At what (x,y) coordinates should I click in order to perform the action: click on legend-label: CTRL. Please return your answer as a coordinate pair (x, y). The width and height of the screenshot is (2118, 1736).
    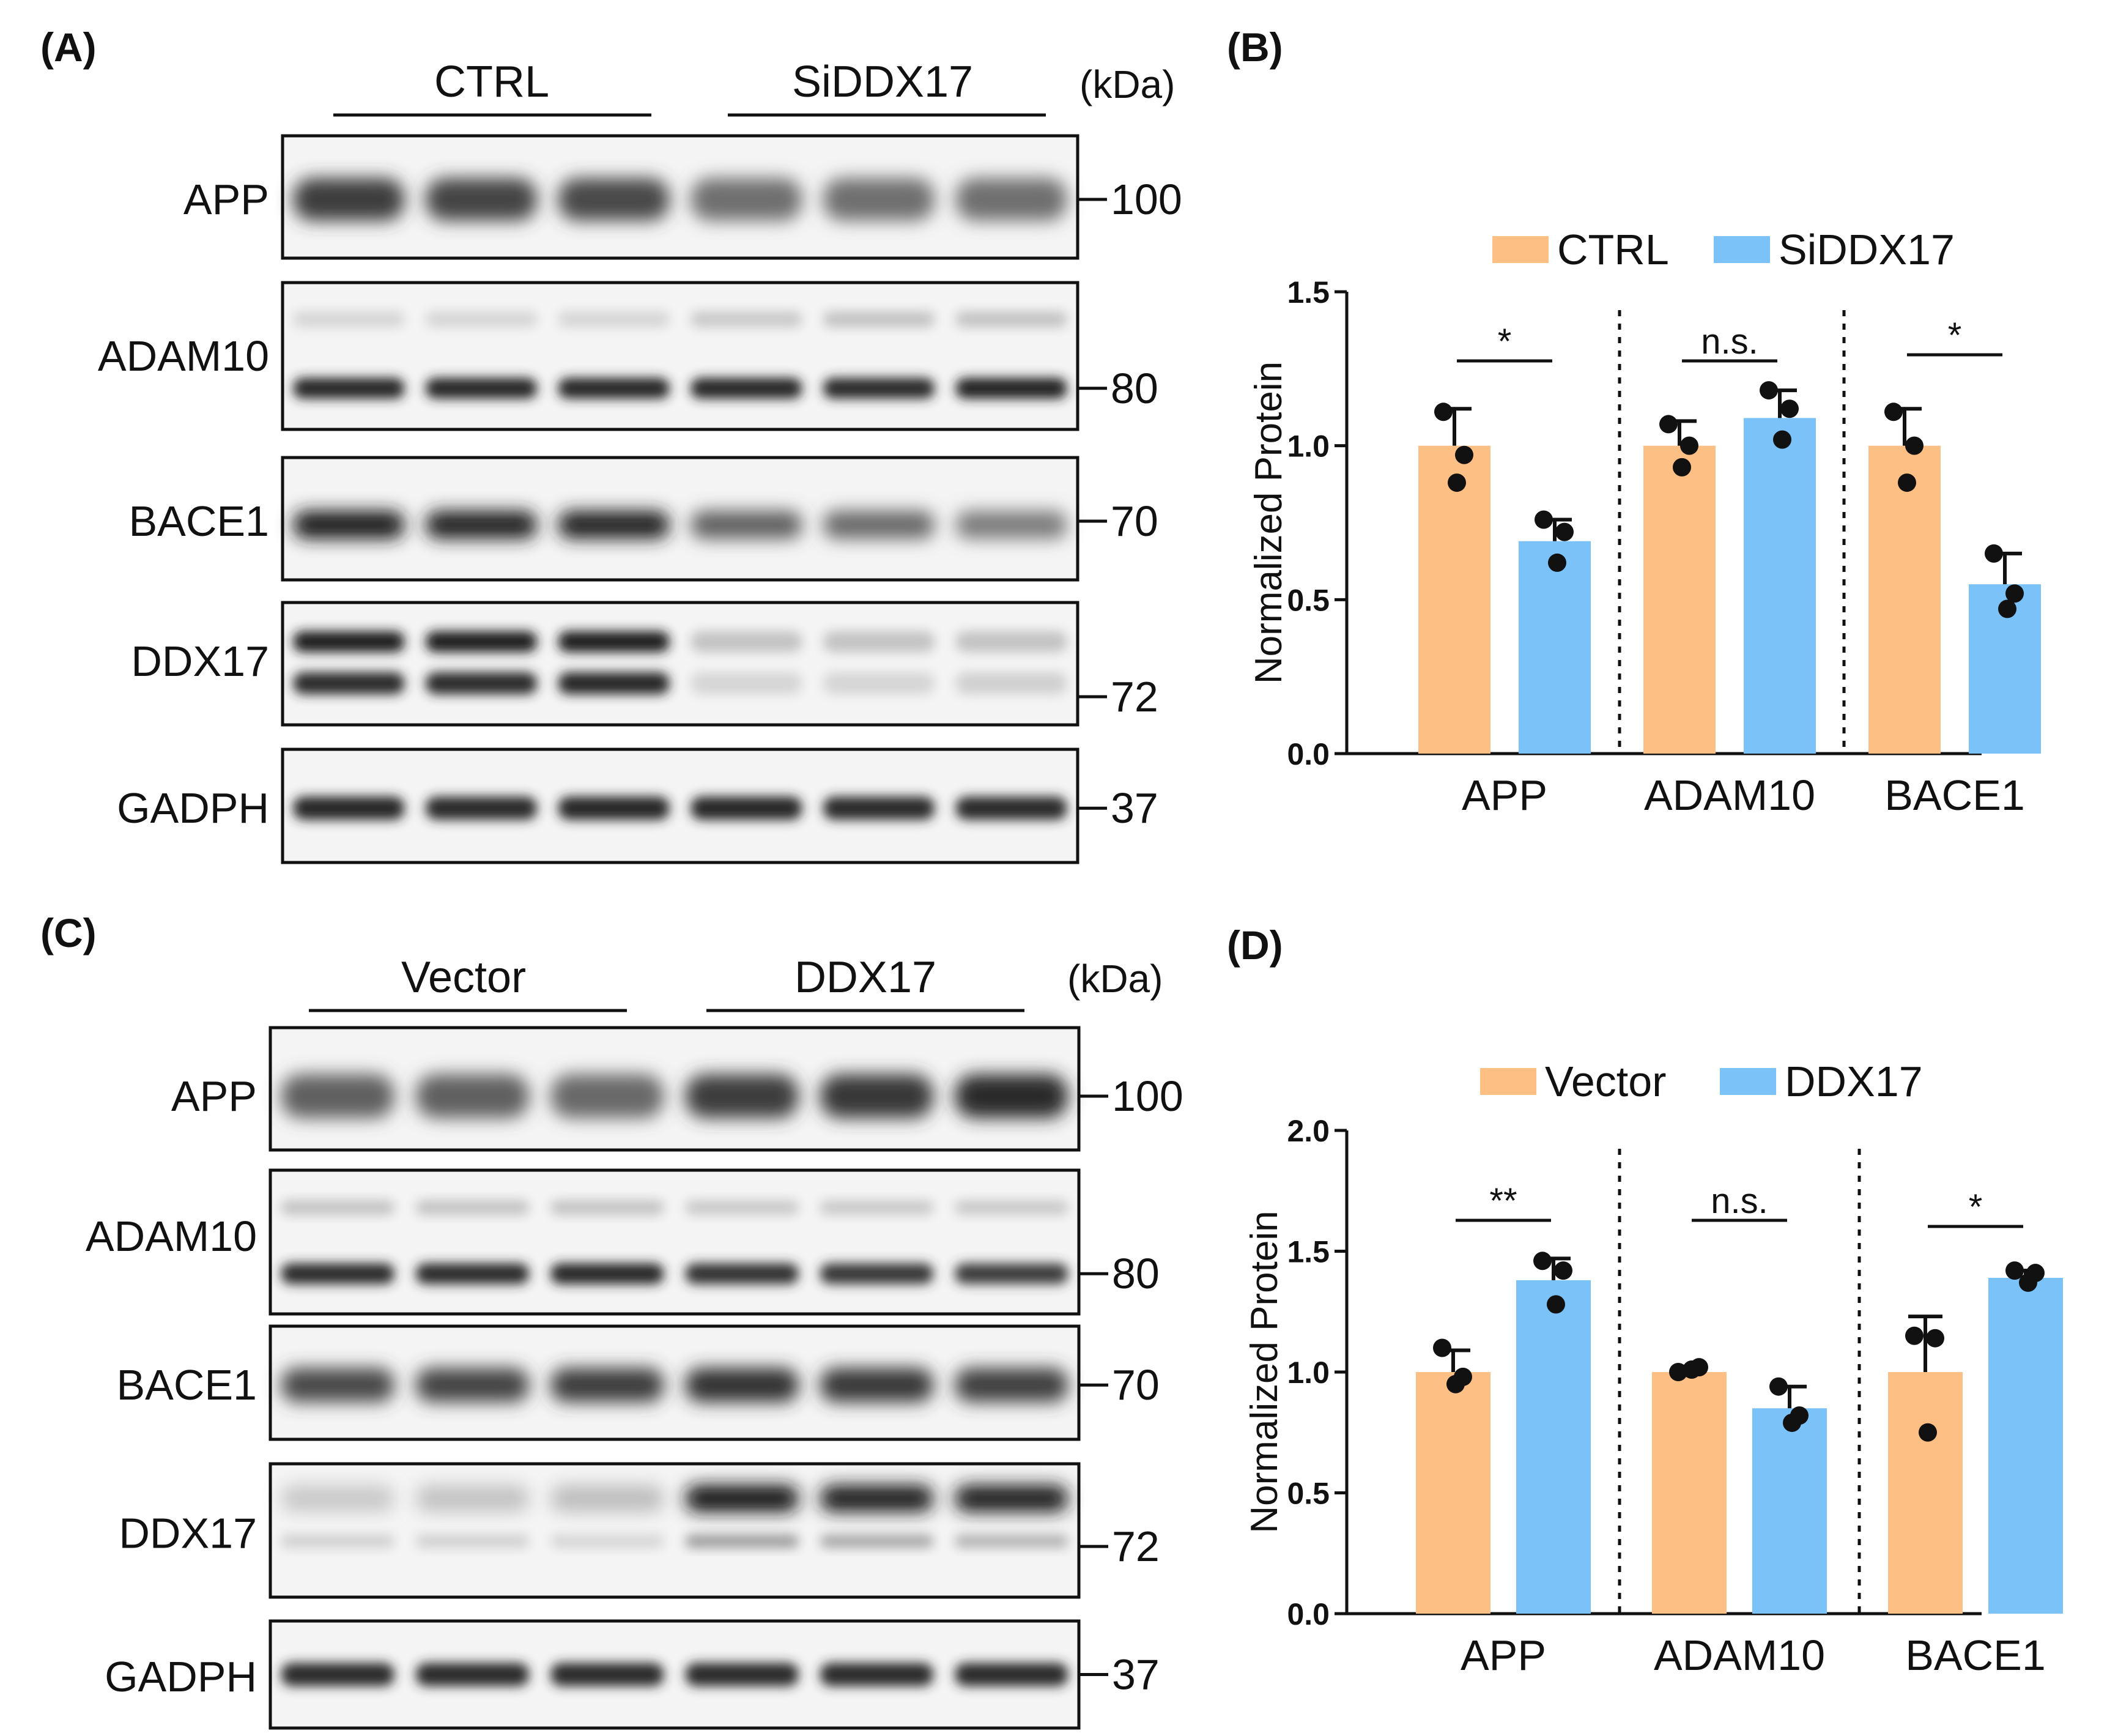
    Looking at the image, I should click on (1613, 249).